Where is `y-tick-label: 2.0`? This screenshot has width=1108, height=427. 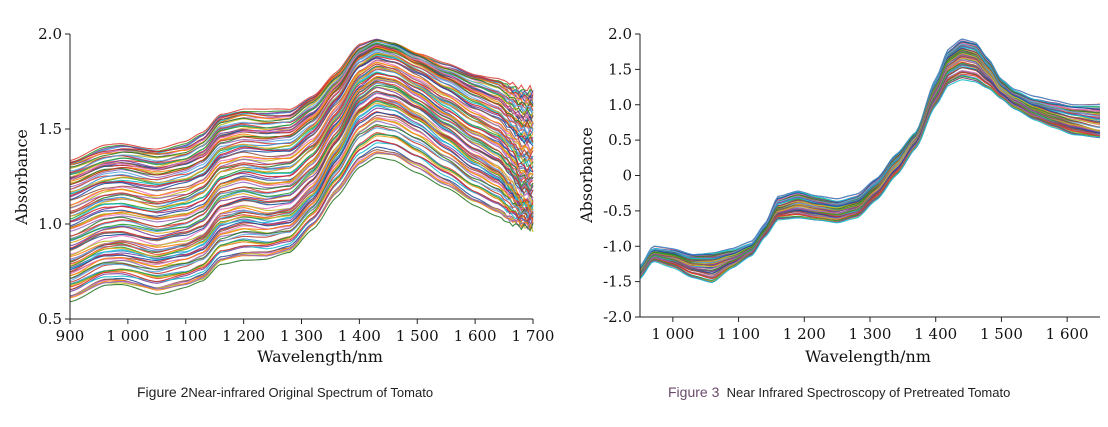 y-tick-label: 2.0 is located at coordinates (50, 34).